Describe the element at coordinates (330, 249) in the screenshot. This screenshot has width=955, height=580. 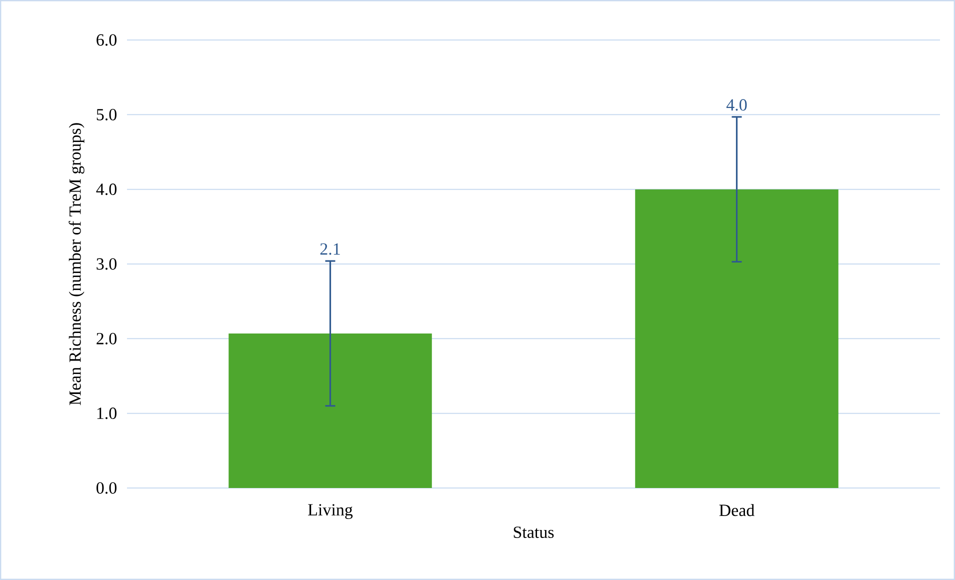
I see `annotation: 2.1` at that location.